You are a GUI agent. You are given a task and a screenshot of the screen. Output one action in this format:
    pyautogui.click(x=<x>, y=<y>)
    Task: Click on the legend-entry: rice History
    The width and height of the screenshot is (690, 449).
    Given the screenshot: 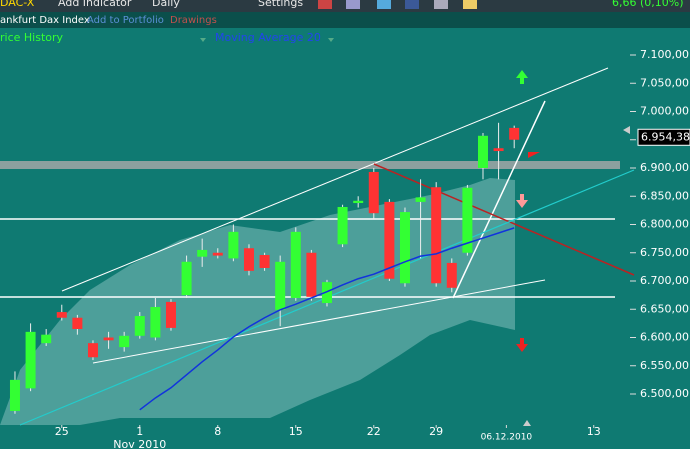 What is the action you would take?
    pyautogui.click(x=32, y=37)
    